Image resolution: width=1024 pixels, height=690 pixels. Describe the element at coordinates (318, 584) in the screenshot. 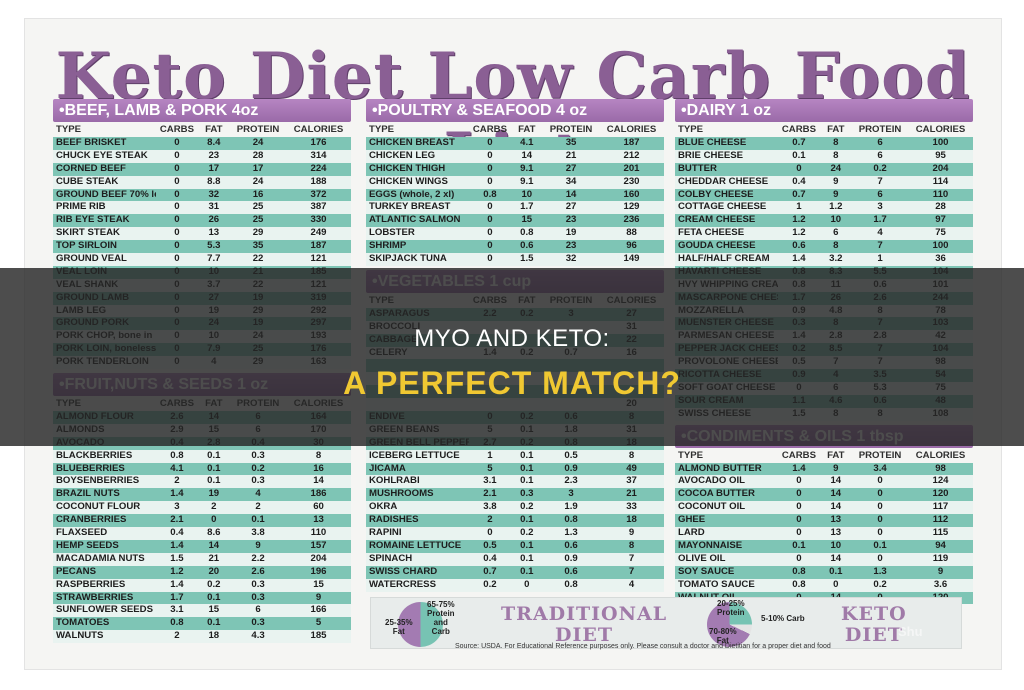

I see `food-value: 15` at that location.